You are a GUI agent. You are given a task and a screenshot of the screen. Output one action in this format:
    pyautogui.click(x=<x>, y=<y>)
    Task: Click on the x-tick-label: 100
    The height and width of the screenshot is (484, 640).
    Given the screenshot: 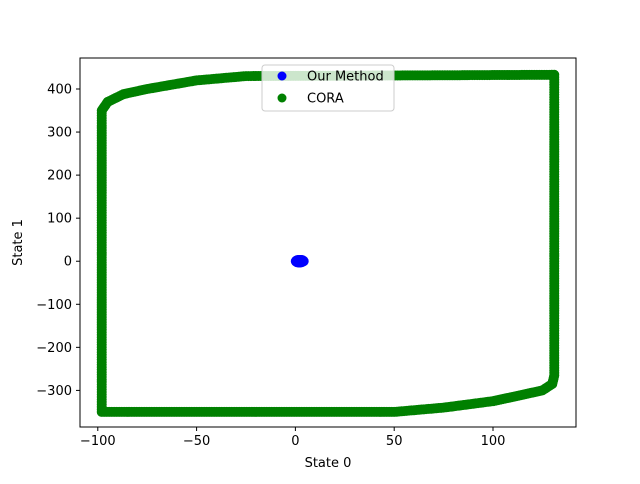 What is the action you would take?
    pyautogui.click(x=493, y=441)
    